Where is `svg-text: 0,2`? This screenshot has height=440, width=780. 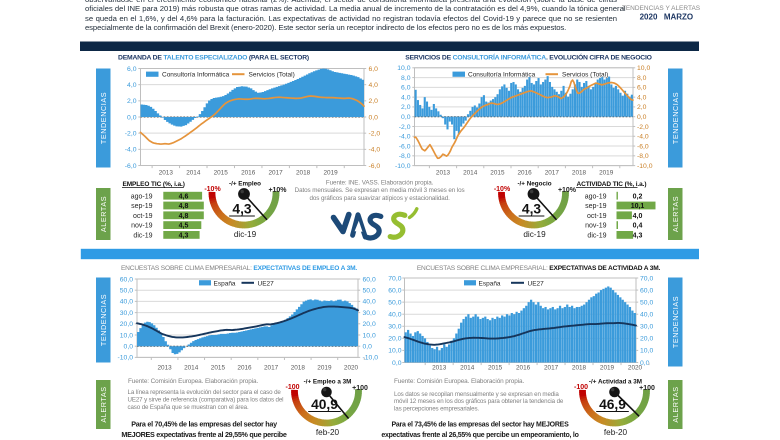 svg-text: 0,2 is located at coordinates (638, 196).